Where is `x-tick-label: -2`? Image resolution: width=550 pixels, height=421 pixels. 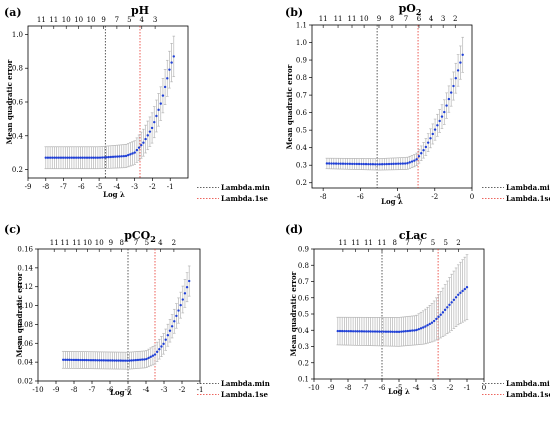
x-tick-label: -2 is located at coordinates (152, 187).